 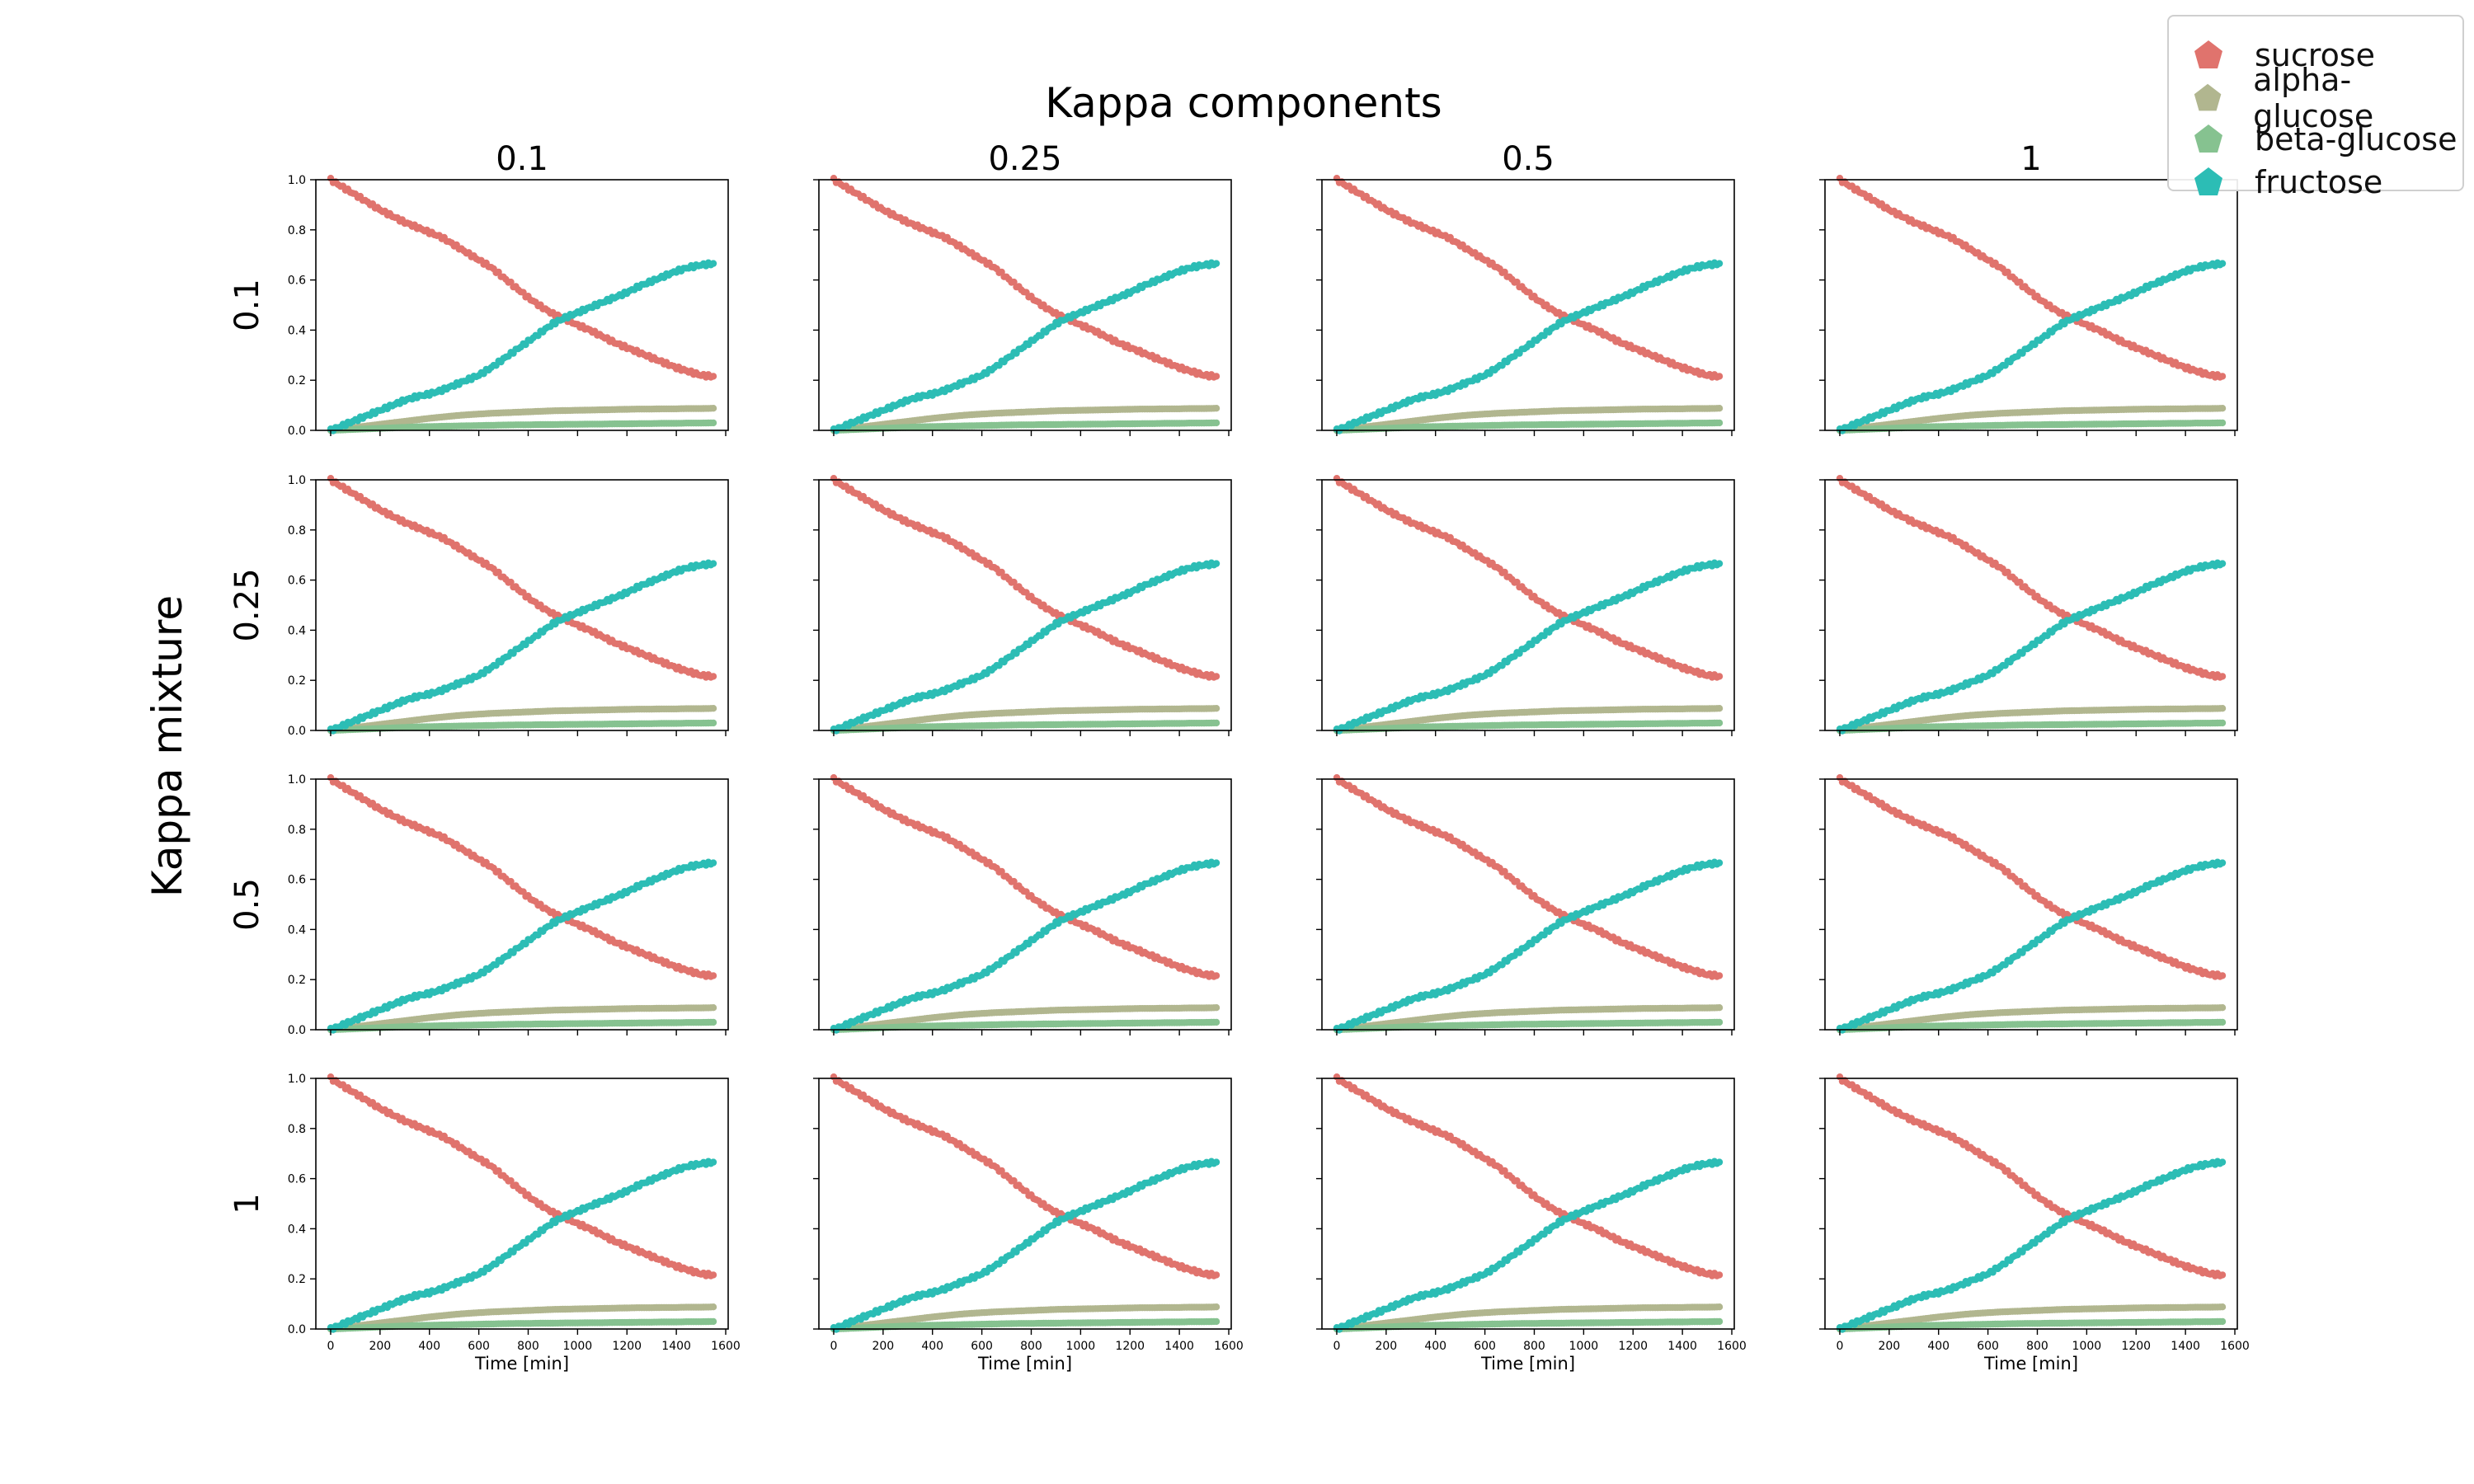 I want to click on row-axis-label: Kappa mixture, so click(x=167, y=746).